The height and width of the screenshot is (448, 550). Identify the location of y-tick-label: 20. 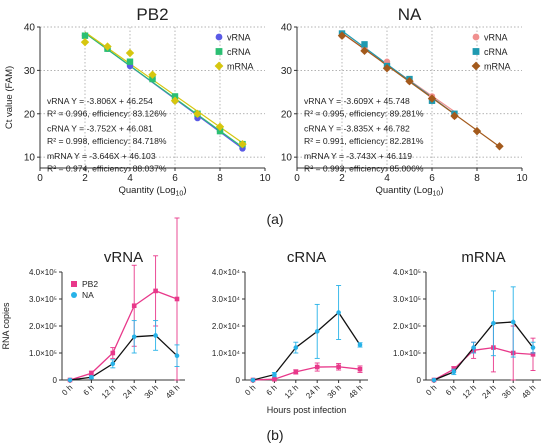
(287, 114).